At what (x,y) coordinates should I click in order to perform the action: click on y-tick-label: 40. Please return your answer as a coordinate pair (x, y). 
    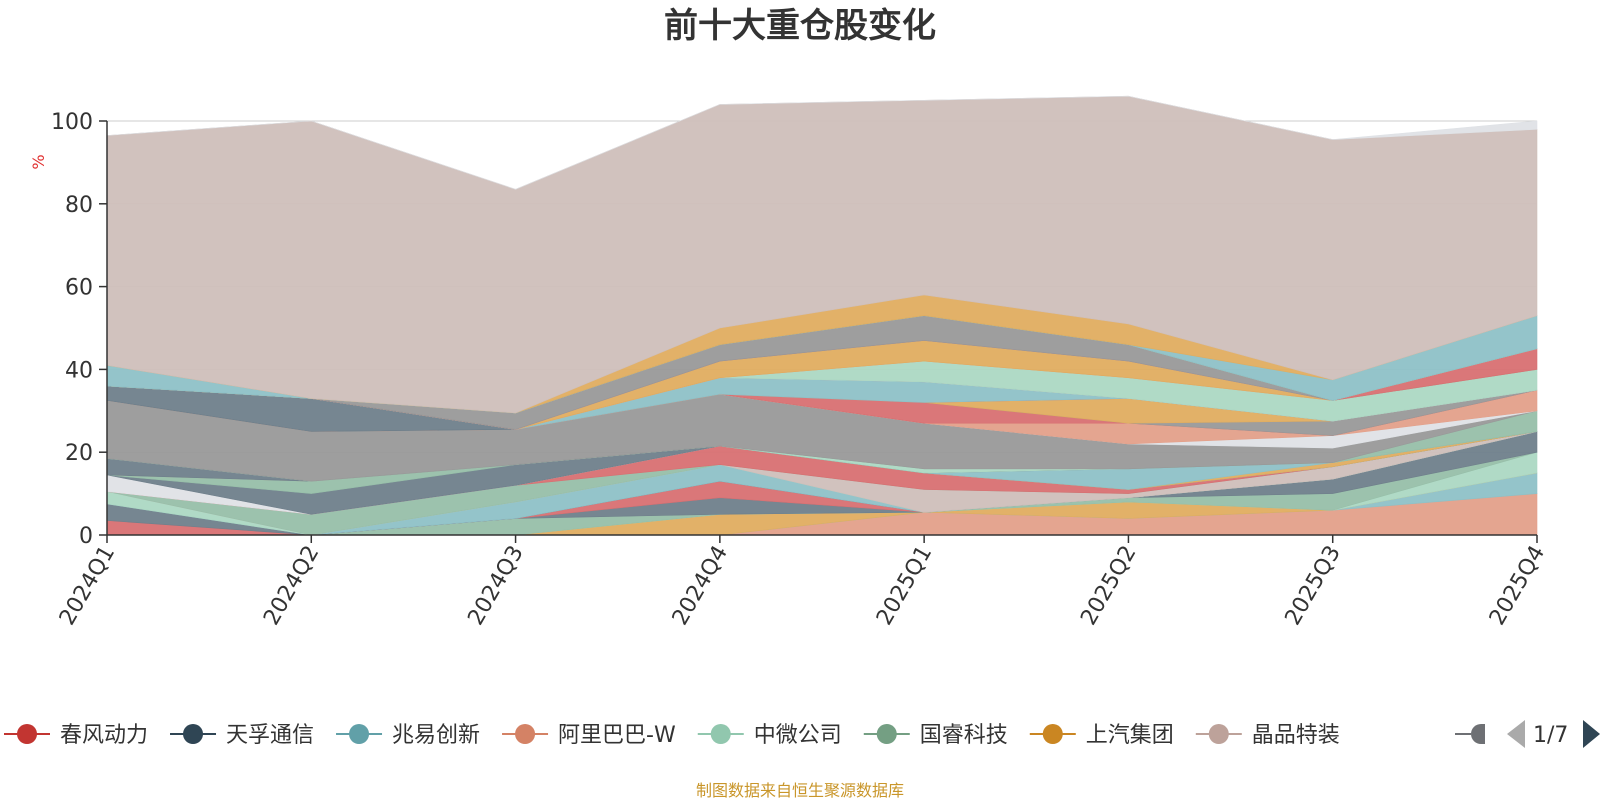
    Looking at the image, I should click on (79, 370).